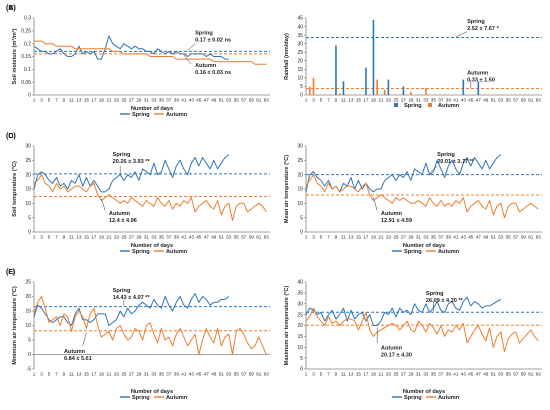  What do you see at coordinates (49, 100) in the screenshot?
I see `x-tick-label: 5` at bounding box center [49, 100].